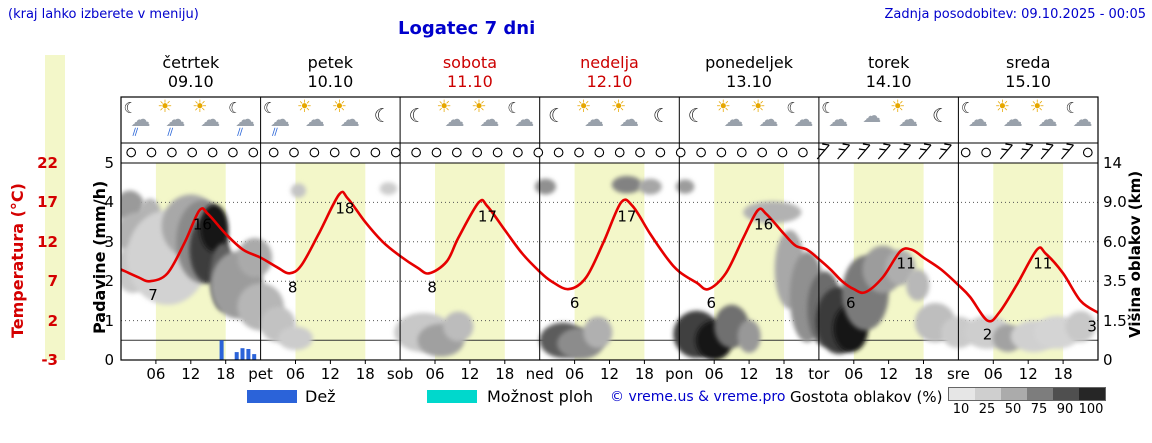  Describe the element at coordinates (47, 241) in the screenshot. I see `temp-tick-label: 12` at that location.